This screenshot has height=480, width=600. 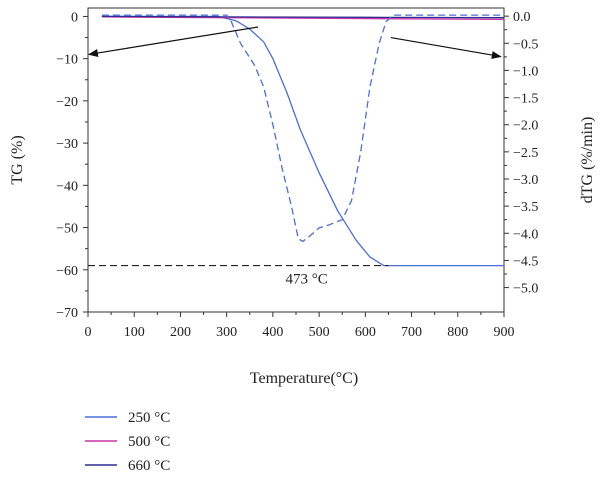 What do you see at coordinates (226, 332) in the screenshot?
I see `x-tick-label: 300` at bounding box center [226, 332].